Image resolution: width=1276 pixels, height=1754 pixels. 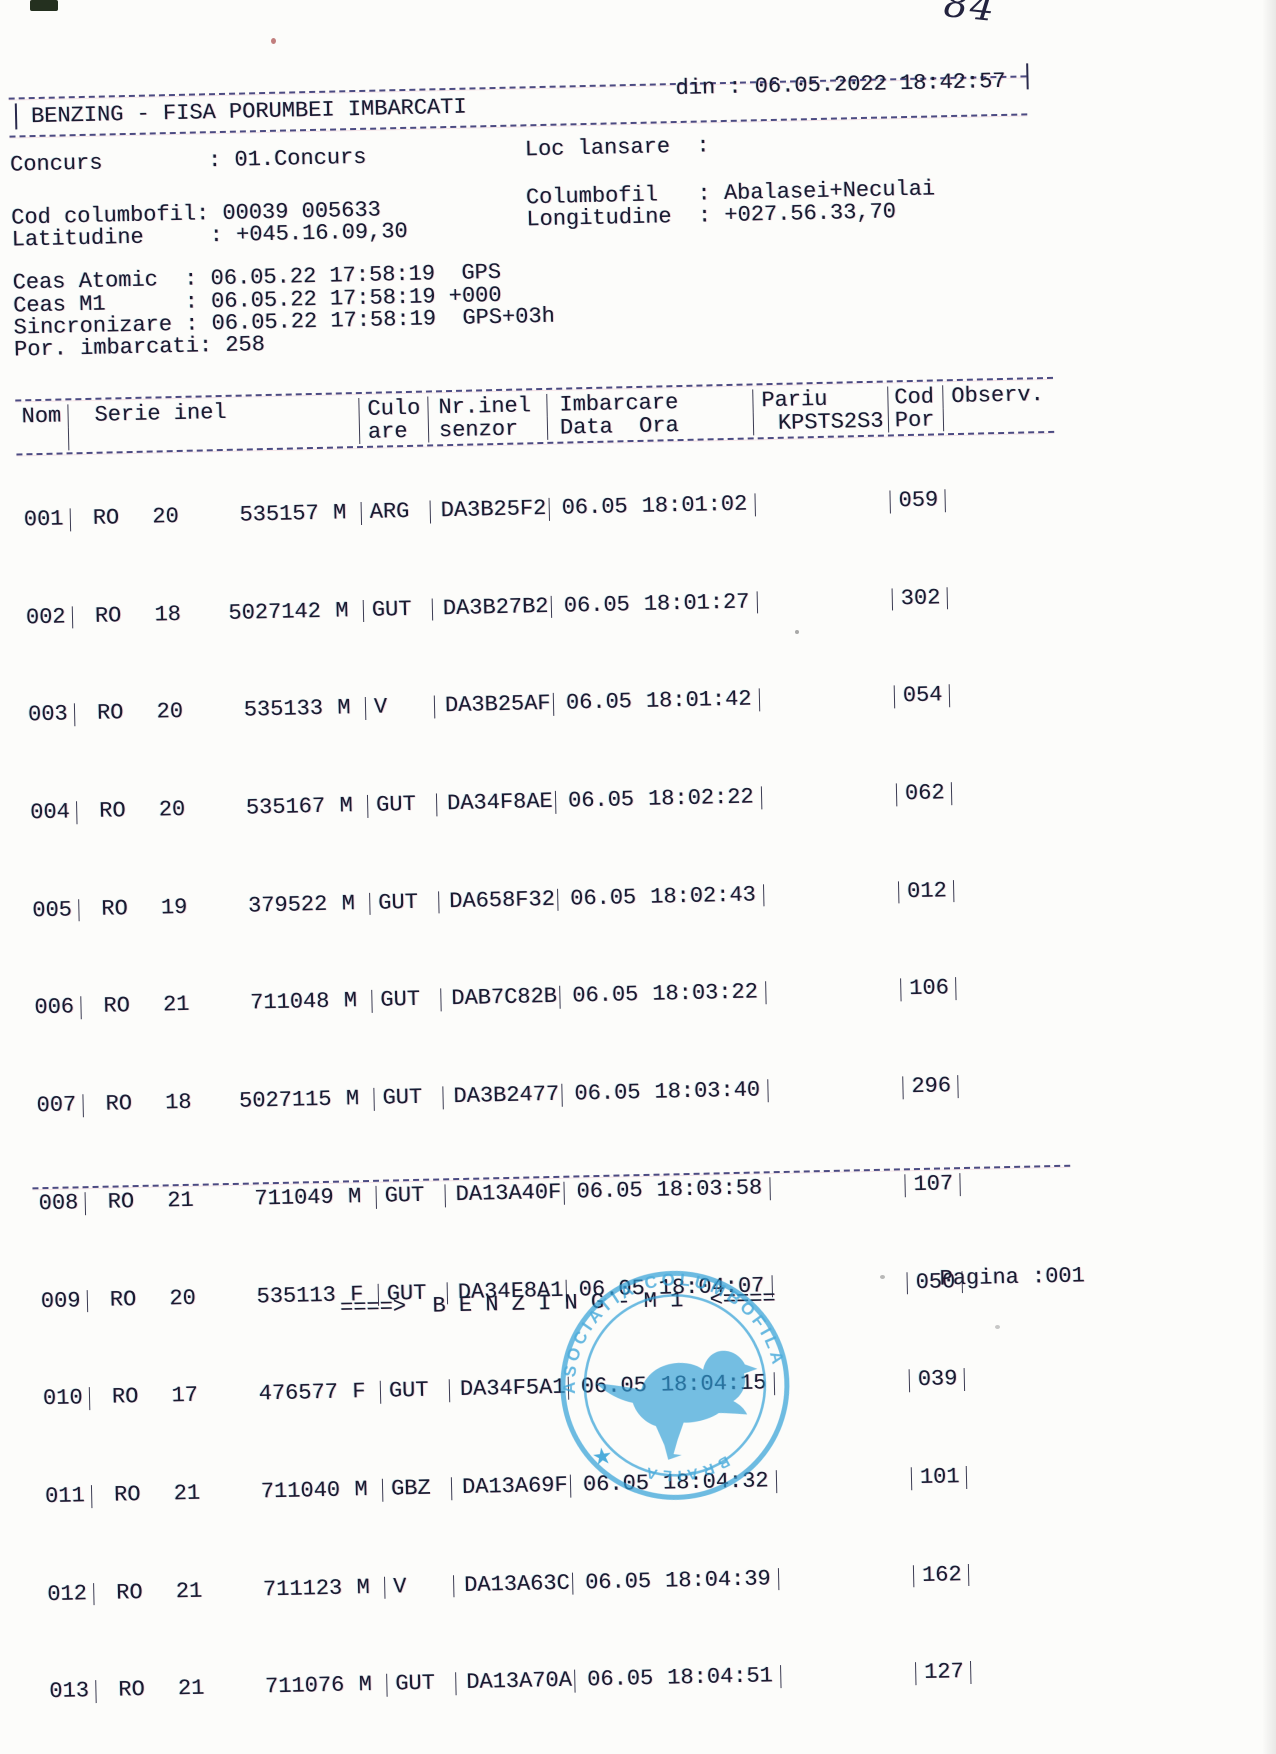 I want to click on col-header-senzor-1: Nr.inel, so click(x=487, y=406).